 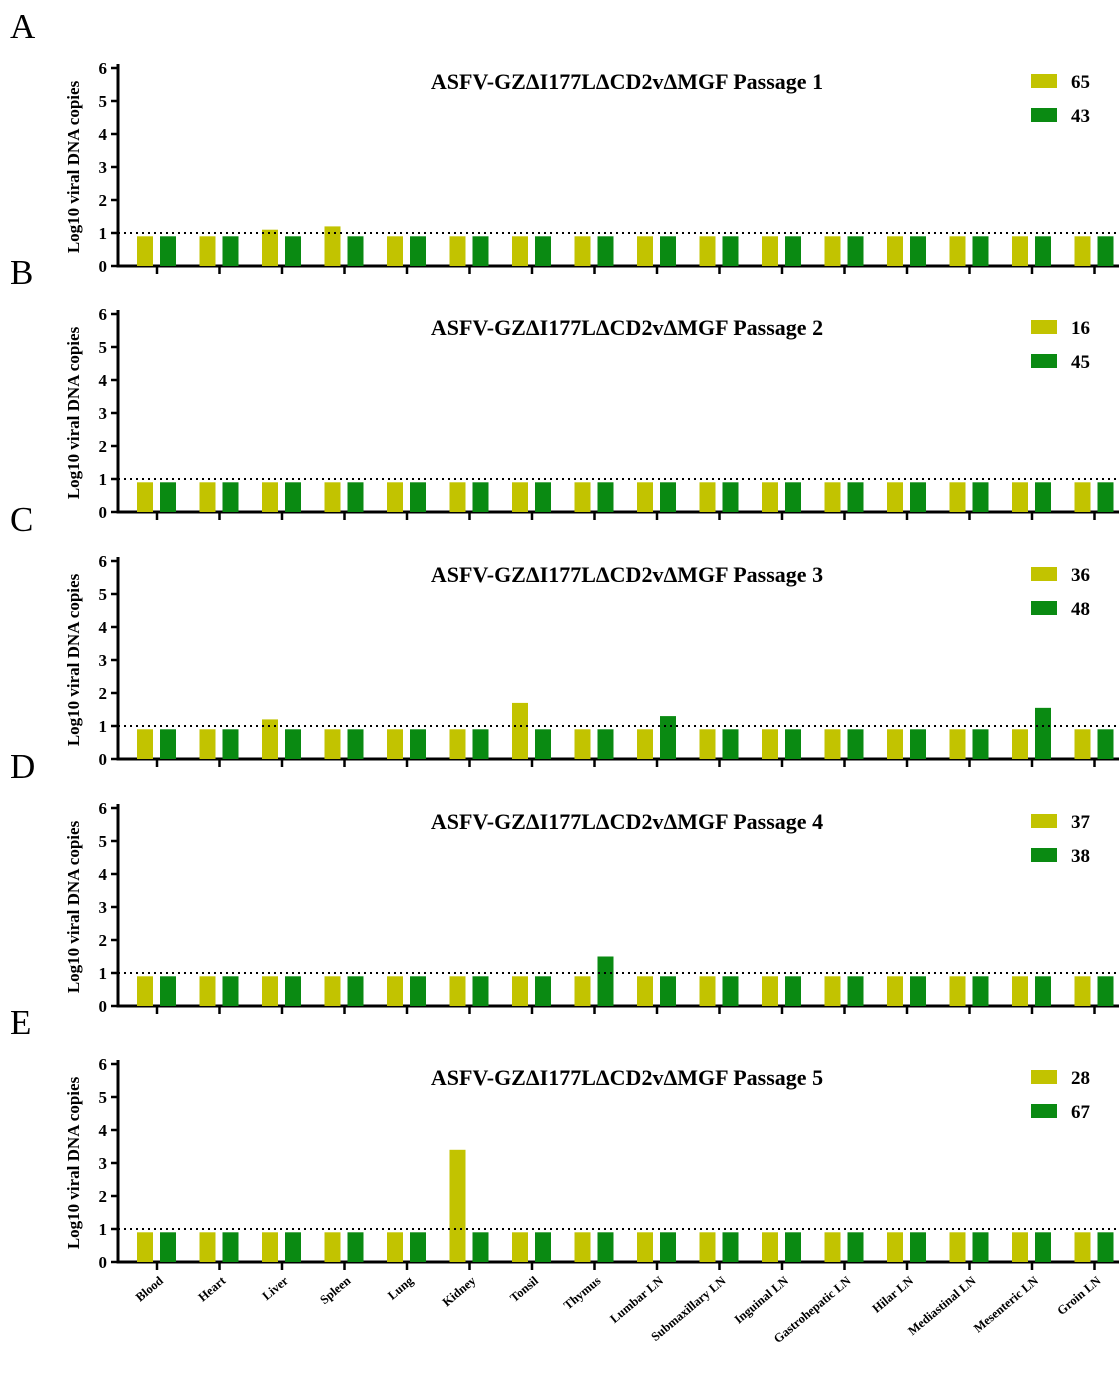 What do you see at coordinates (1080, 856) in the screenshot?
I see `legend-label: 38` at bounding box center [1080, 856].